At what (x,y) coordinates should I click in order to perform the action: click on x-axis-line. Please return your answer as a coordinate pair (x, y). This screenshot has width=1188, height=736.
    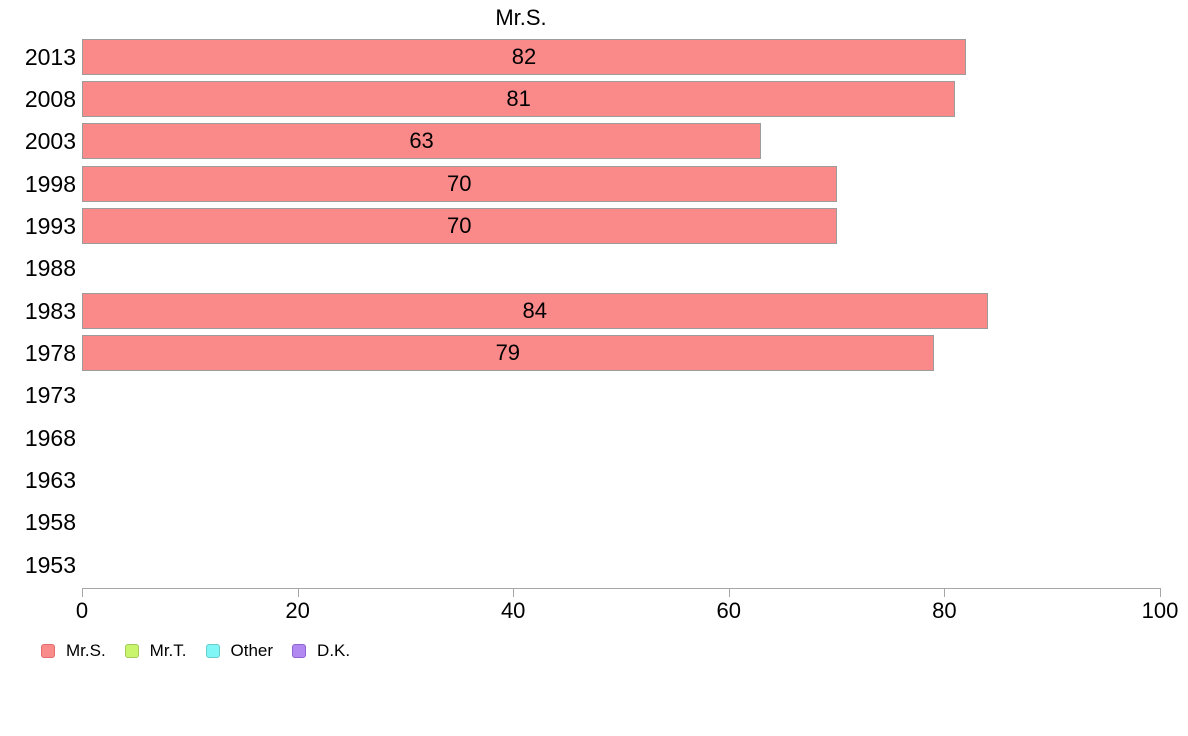
    Looking at the image, I should click on (621, 588).